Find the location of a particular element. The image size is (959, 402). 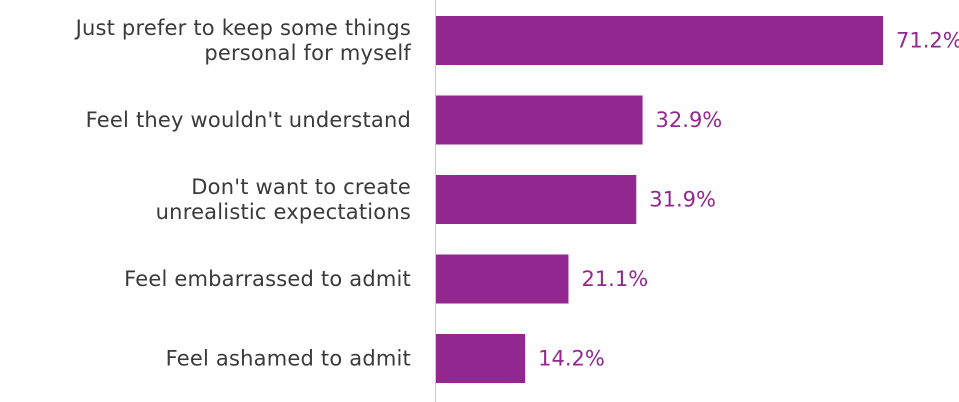

value-label-4: 21.1% is located at coordinates (614, 279).